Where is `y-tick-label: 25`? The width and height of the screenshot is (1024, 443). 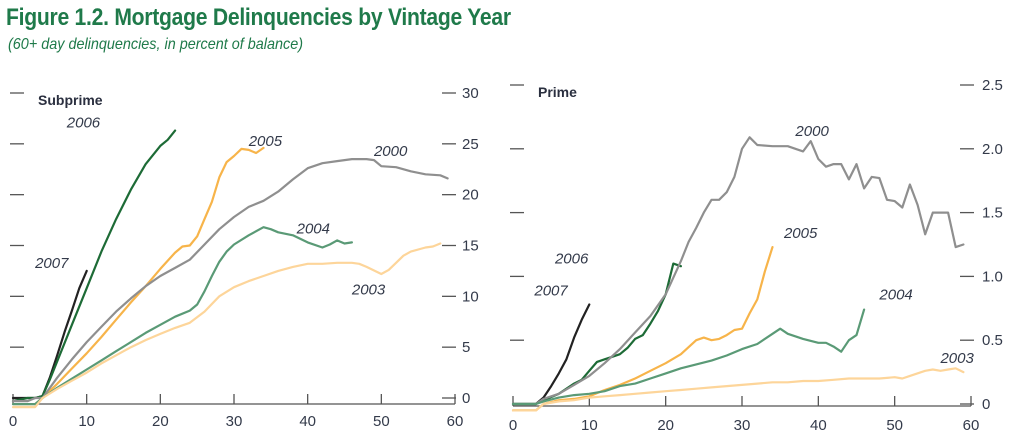
y-tick-label: 25 is located at coordinates (470, 144).